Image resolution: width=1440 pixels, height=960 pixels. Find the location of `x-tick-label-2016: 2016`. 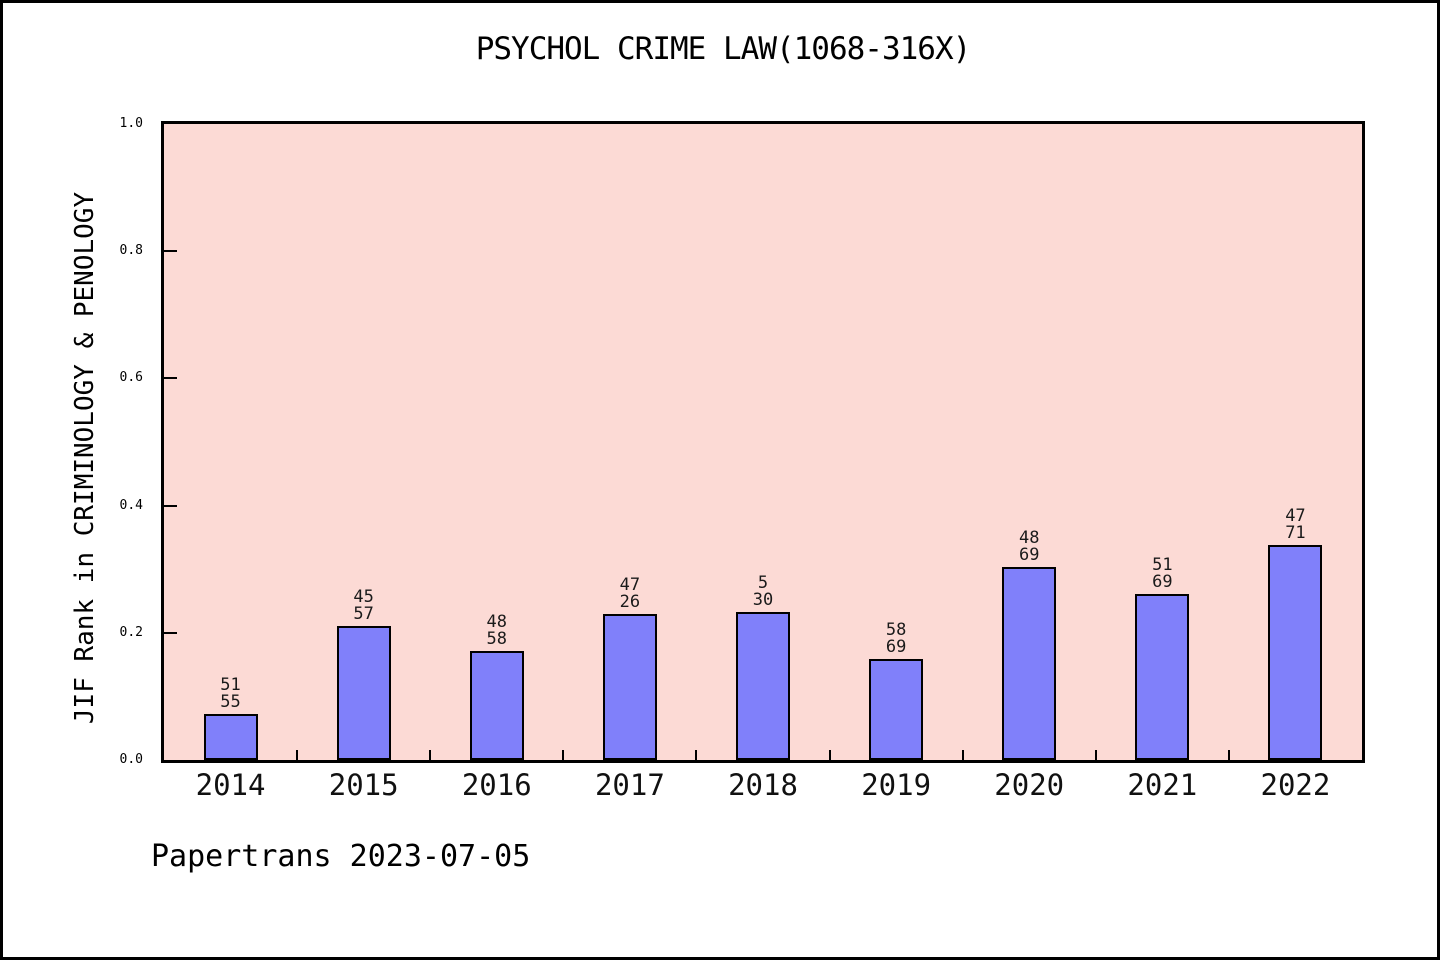

x-tick-label-2016: 2016 is located at coordinates (496, 785).